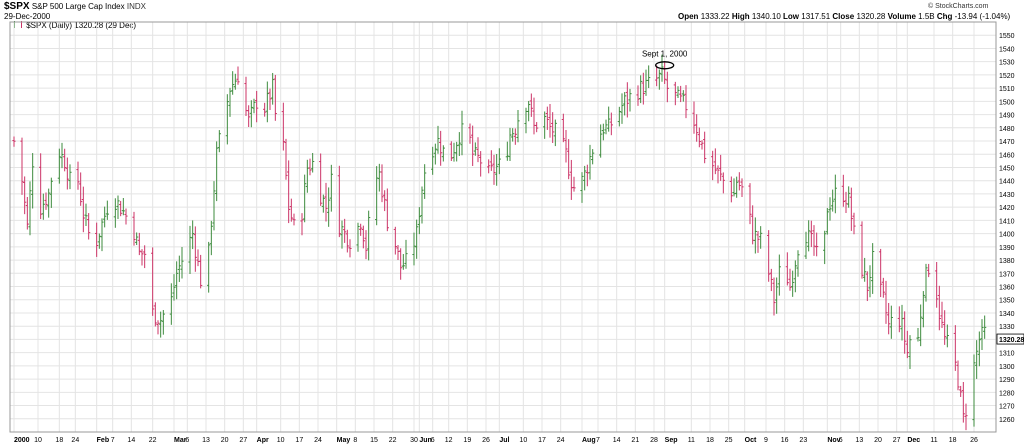  I want to click on x-tick-label: Jun, so click(425, 440).